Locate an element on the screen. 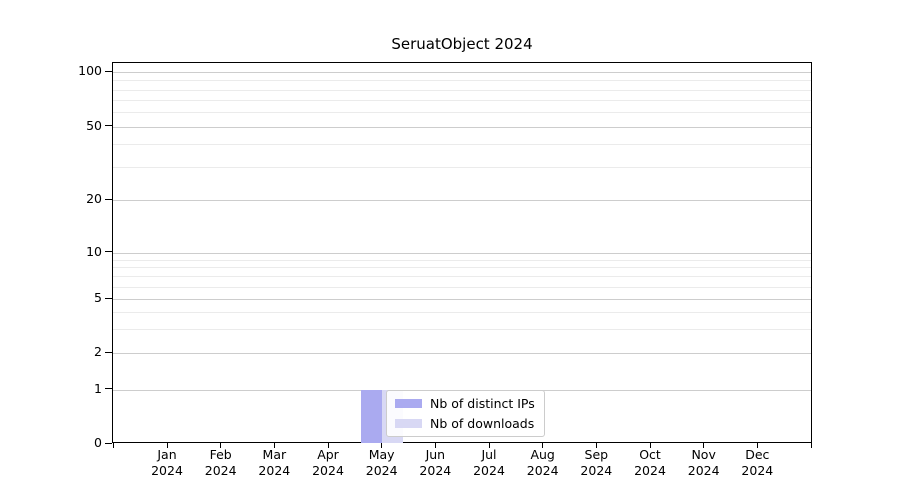 Image resolution: width=900 pixels, height=500 pixels. y-tick-label: 0 is located at coordinates (98, 442).